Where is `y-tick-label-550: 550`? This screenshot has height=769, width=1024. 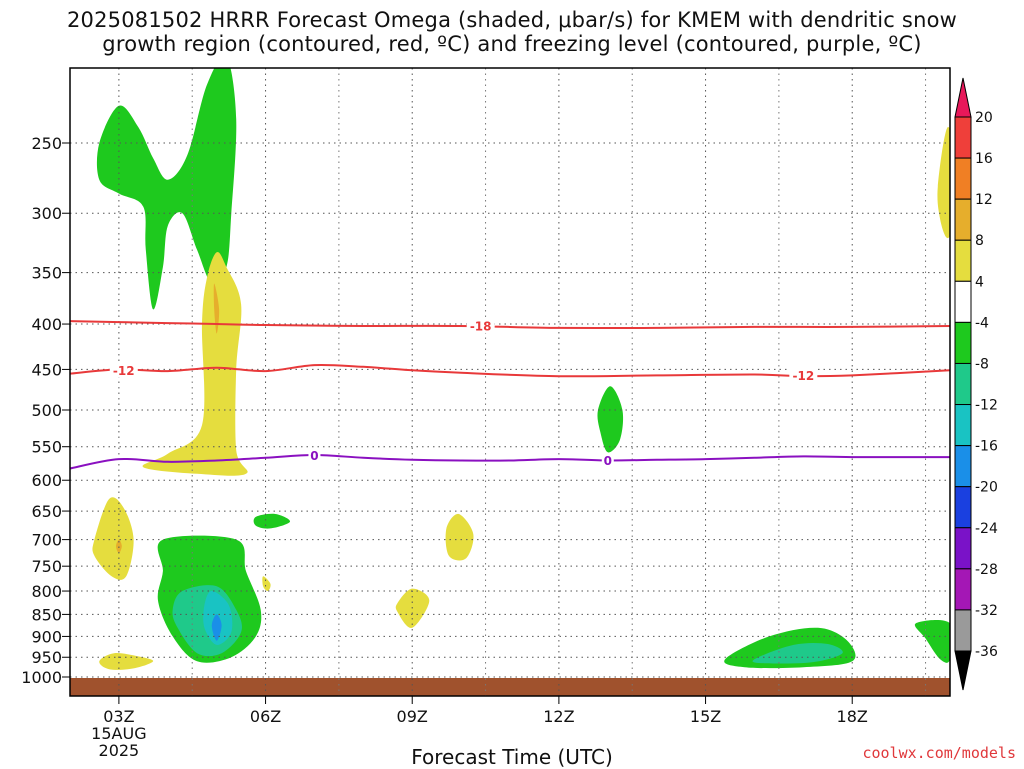 y-tick-label-550: 550 is located at coordinates (46, 447).